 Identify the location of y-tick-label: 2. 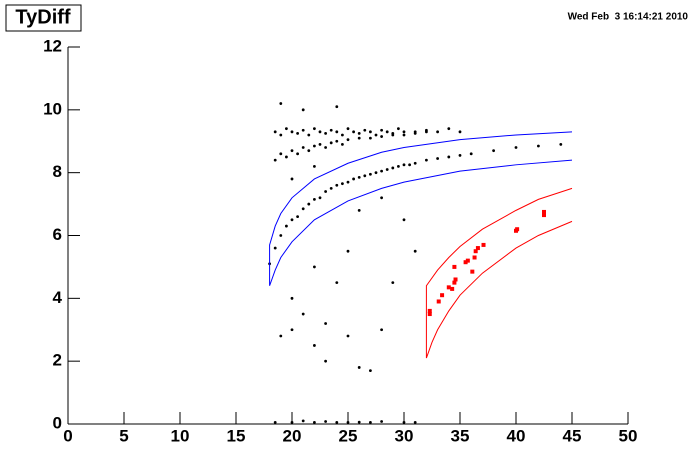
(57, 360).